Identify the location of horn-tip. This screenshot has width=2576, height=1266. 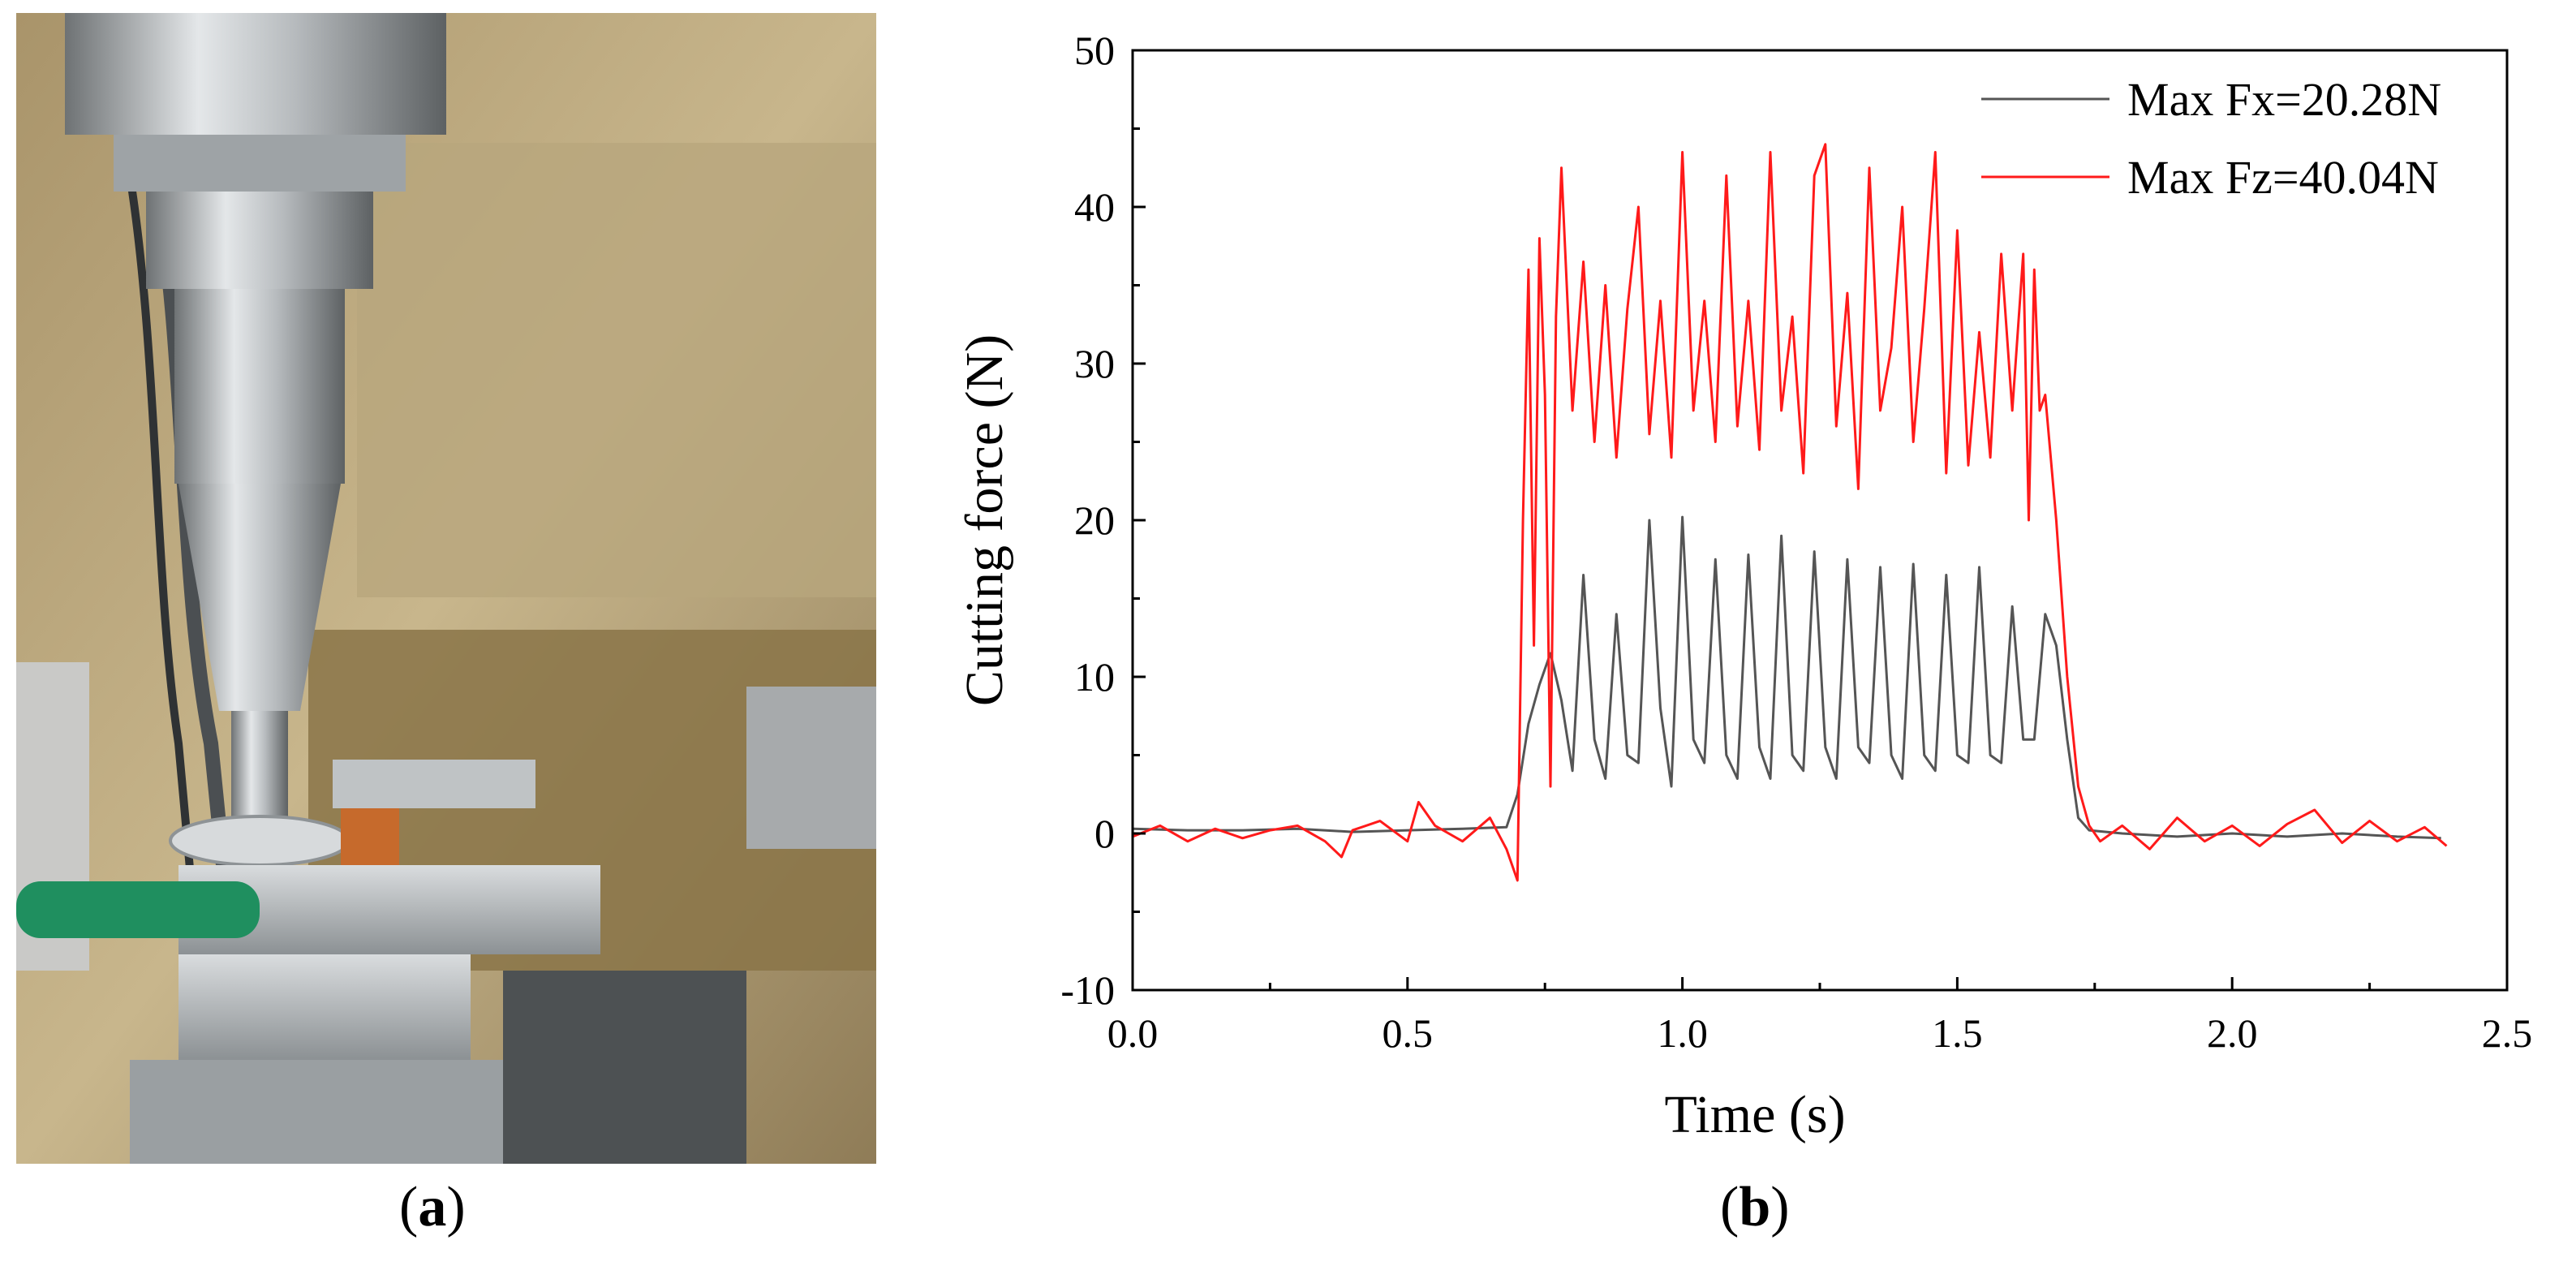
(259, 772).